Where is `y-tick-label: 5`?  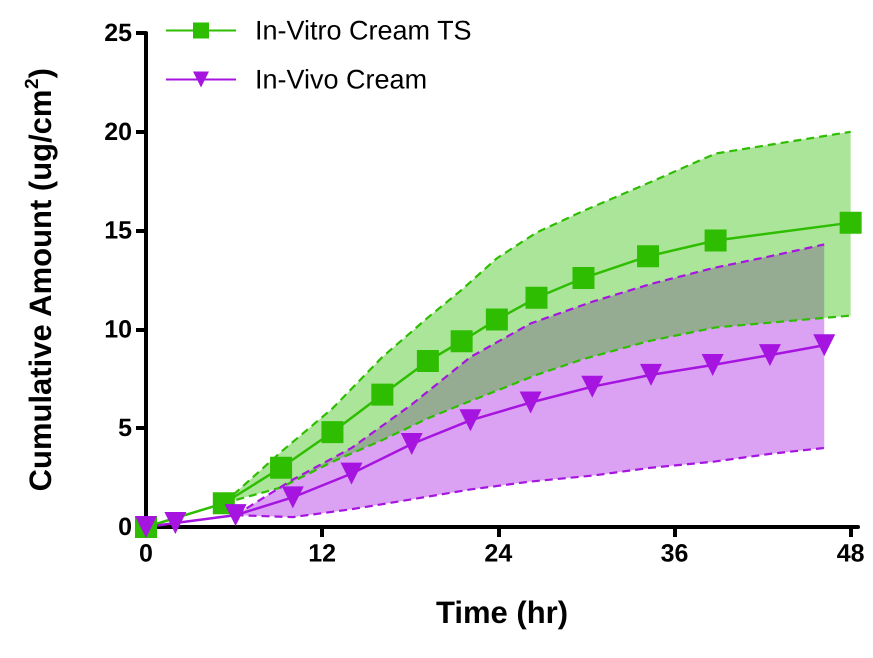 y-tick-label: 5 is located at coordinates (125, 428).